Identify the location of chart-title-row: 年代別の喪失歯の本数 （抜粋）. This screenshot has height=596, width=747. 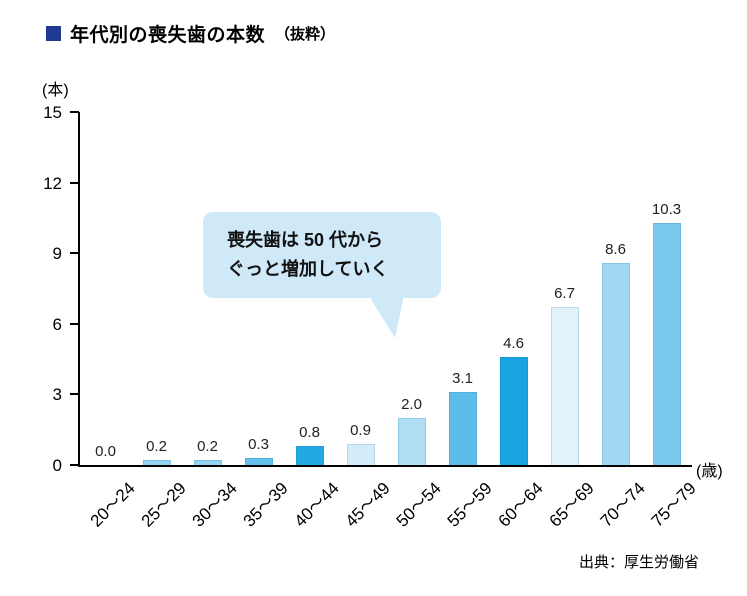
(190, 33).